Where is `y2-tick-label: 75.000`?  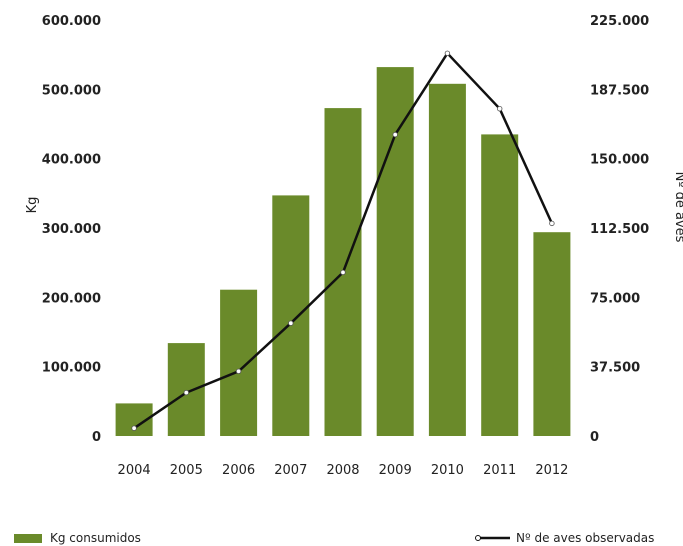
y2-tick-label: 75.000 is located at coordinates (615, 298).